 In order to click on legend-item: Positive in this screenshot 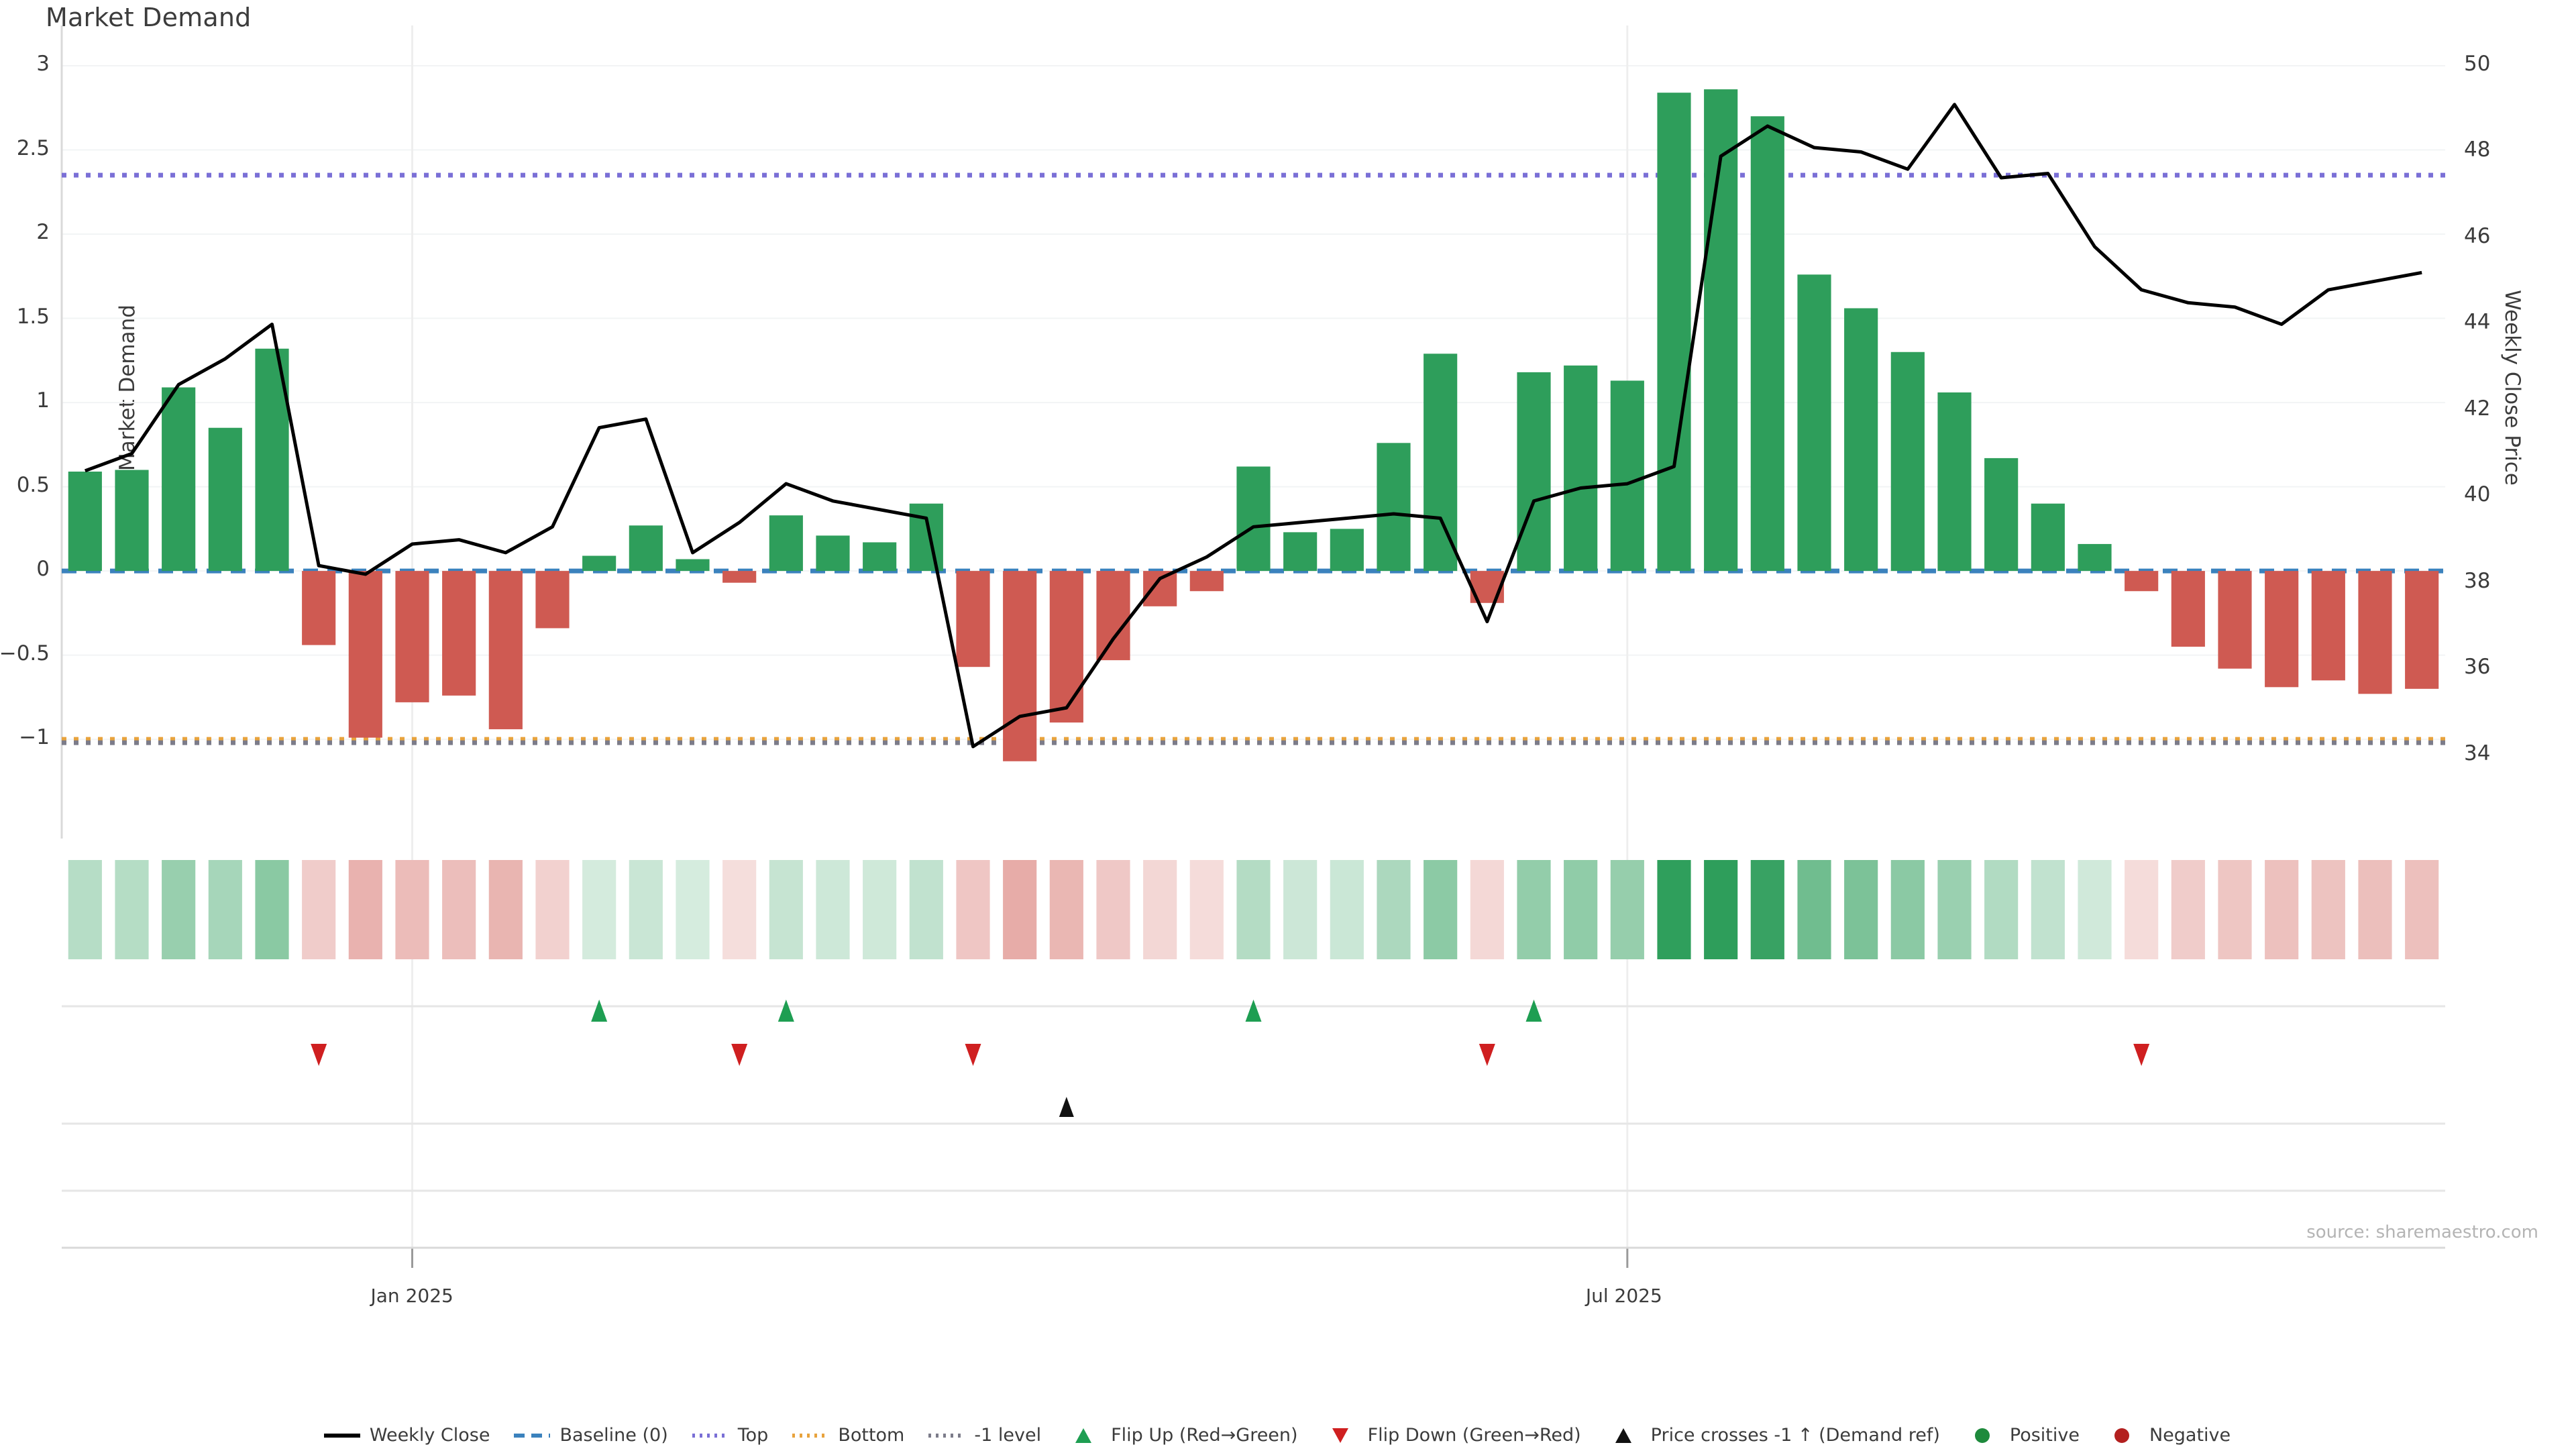, I will do `click(2021, 1435)`.